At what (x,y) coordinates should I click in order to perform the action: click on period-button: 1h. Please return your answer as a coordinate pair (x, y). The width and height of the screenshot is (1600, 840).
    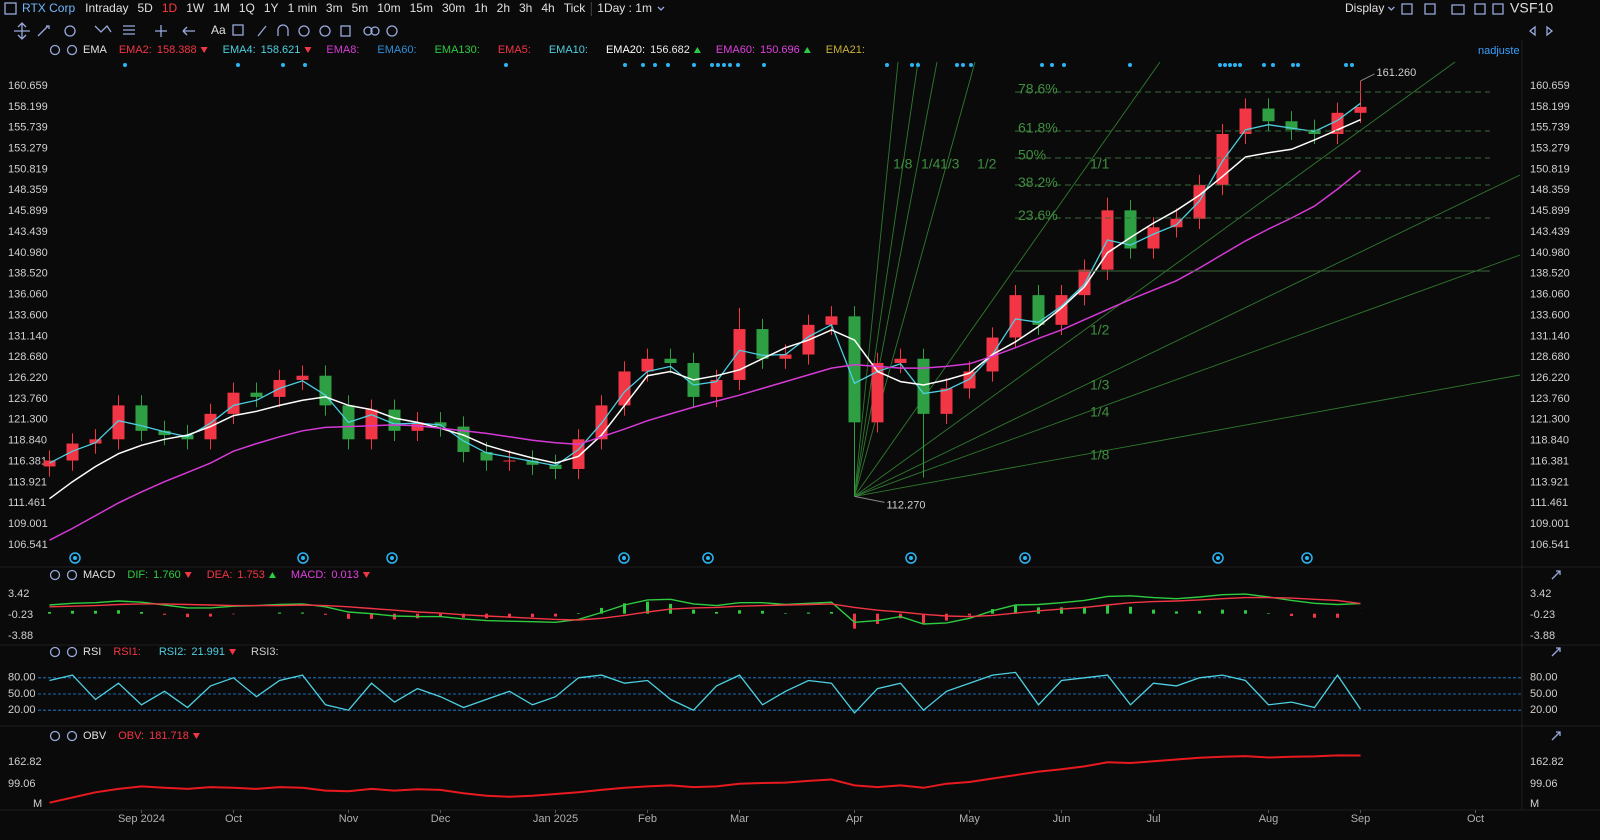
    Looking at the image, I should click on (480, 8).